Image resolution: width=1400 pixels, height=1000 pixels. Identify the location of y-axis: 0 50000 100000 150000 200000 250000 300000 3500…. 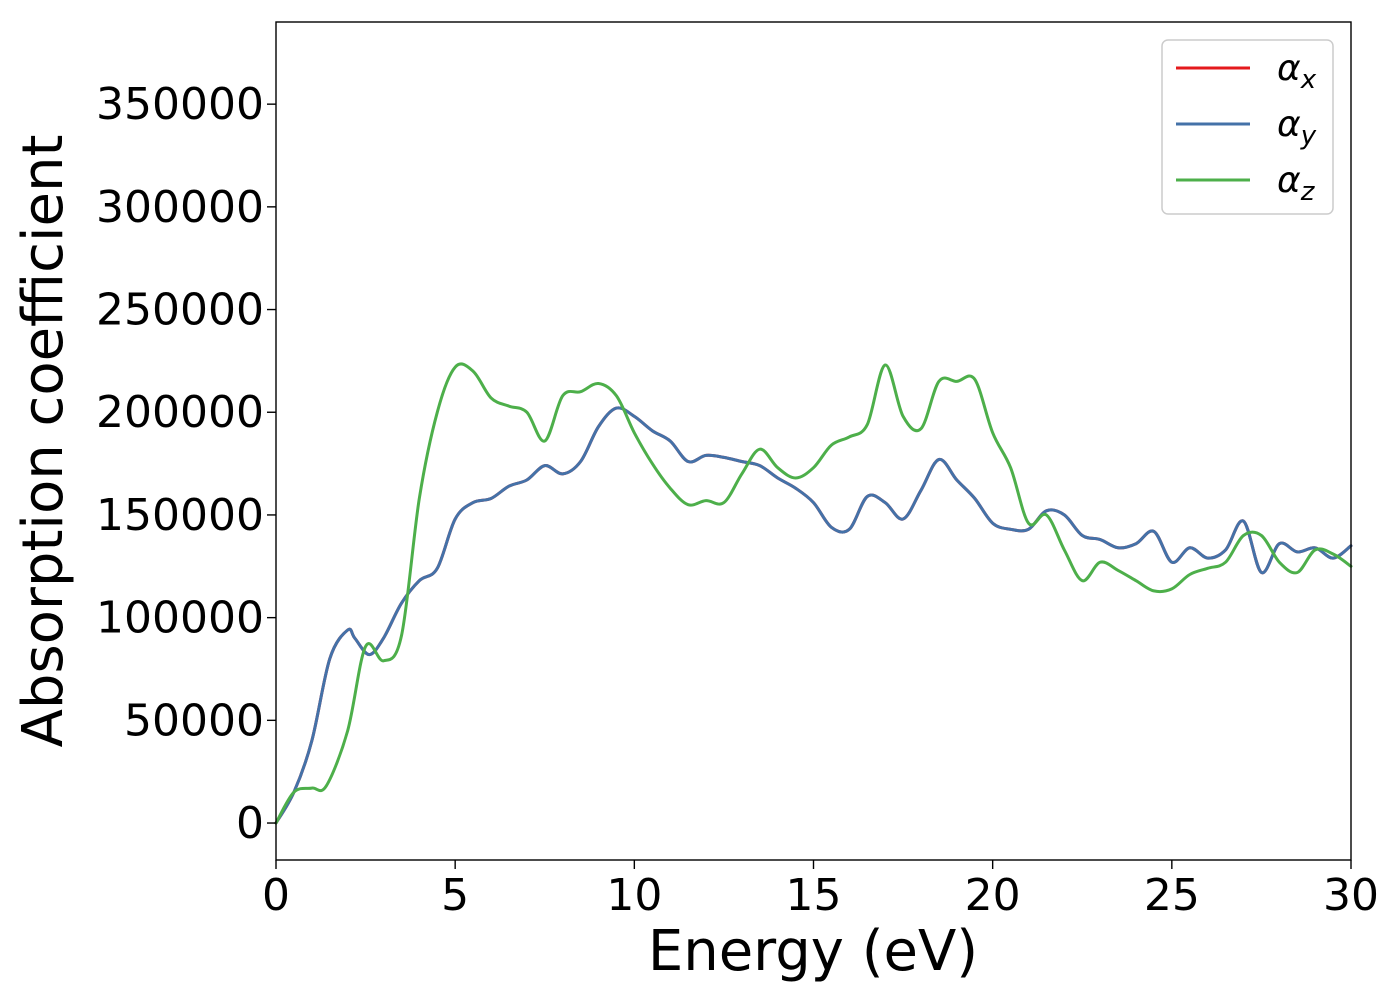
(186, 464).